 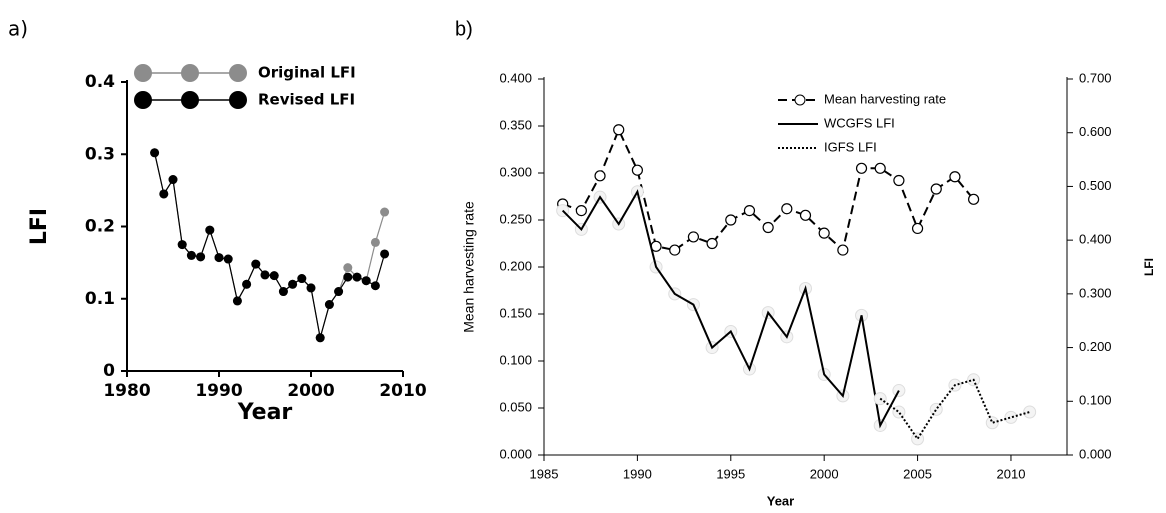 What do you see at coordinates (515, 218) in the screenshot?
I see `y-tick-label: 0.250` at bounding box center [515, 218].